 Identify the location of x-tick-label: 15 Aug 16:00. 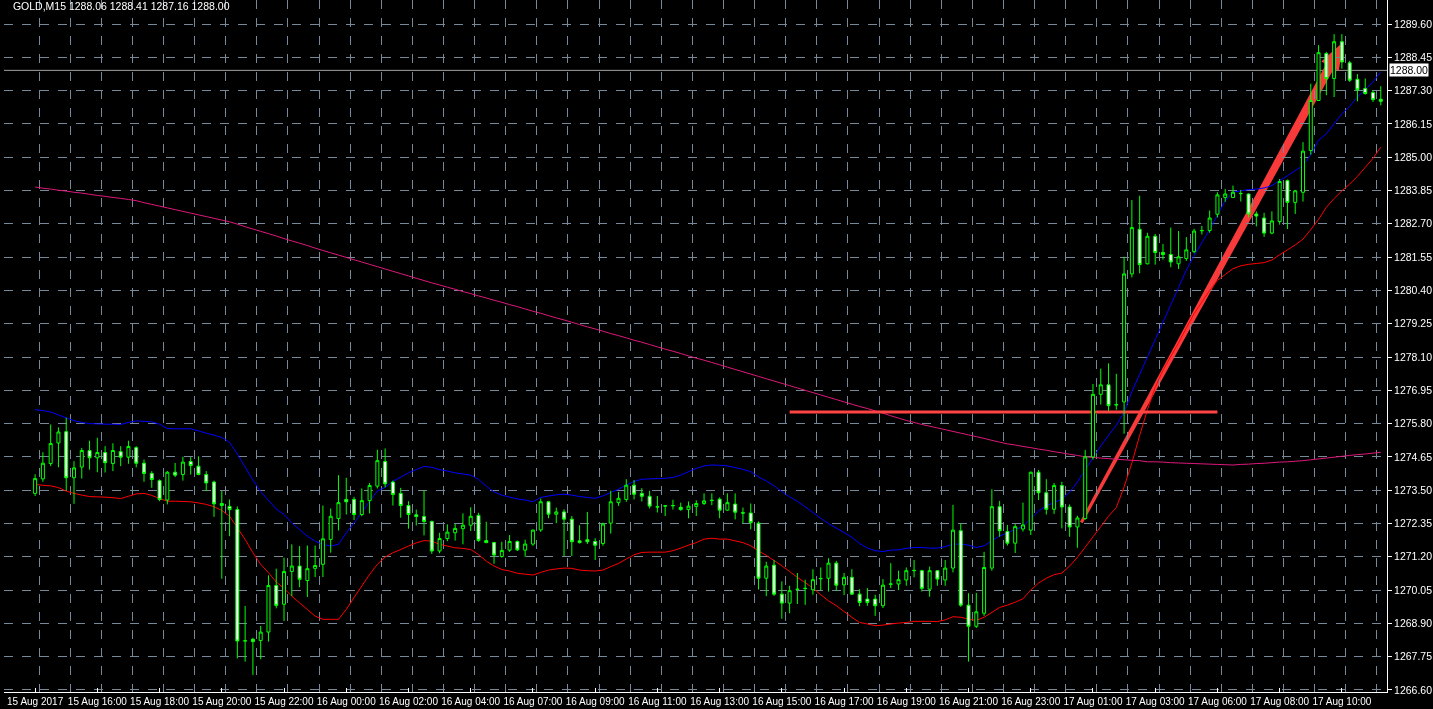
(97, 701).